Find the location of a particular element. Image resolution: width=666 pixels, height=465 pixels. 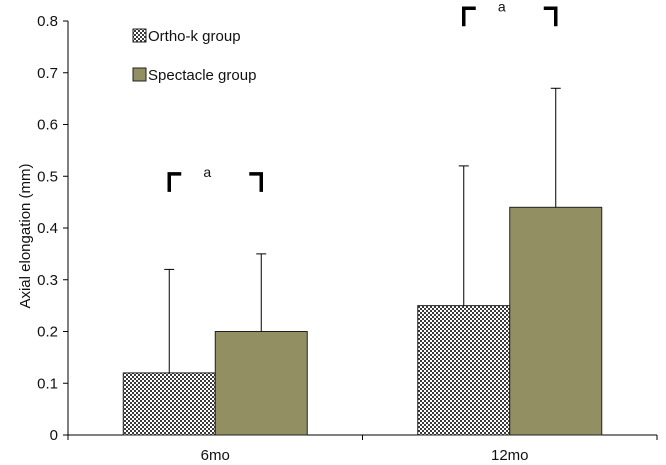

y-axis-title: Axial elongation (mm) is located at coordinates (25, 235).